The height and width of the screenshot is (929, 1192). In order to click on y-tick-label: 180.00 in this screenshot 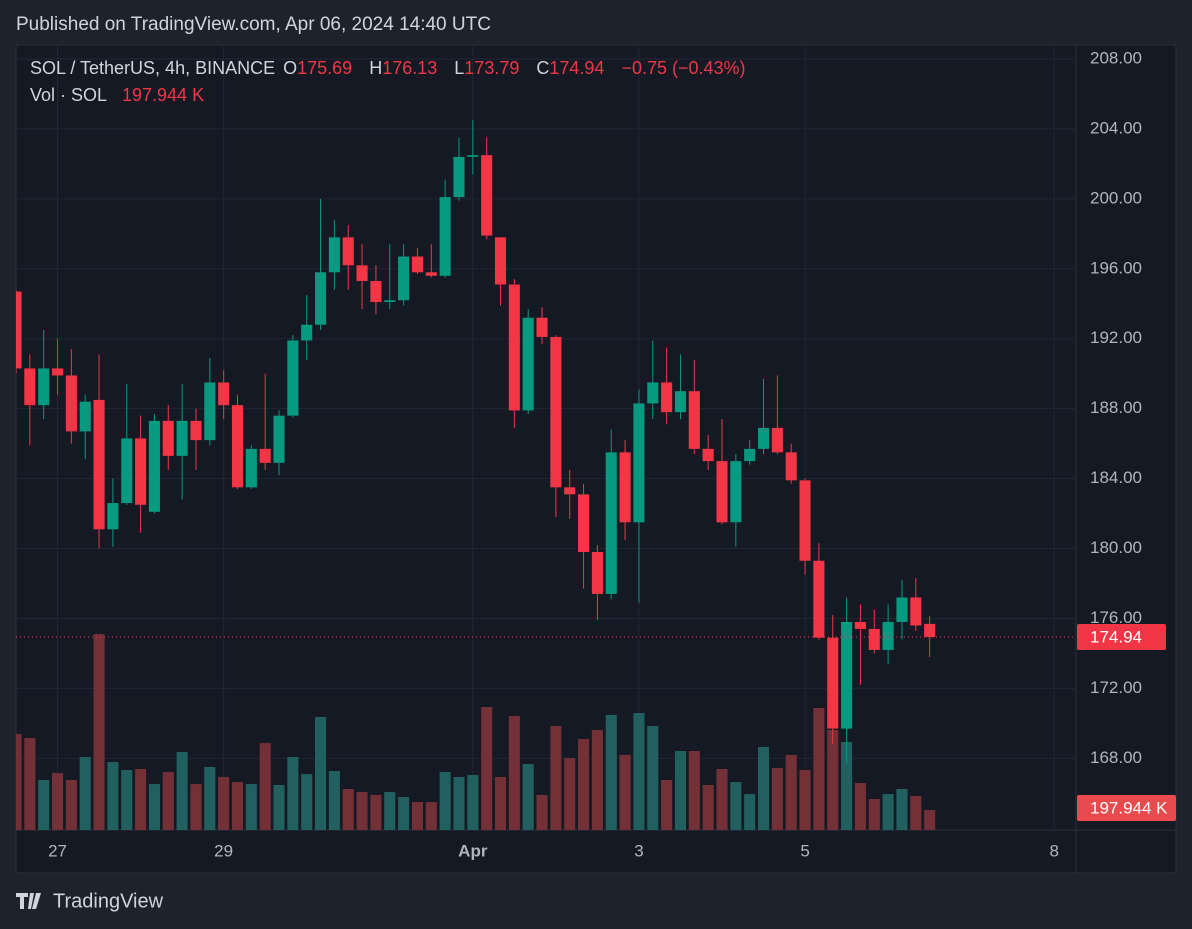, I will do `click(1116, 547)`.